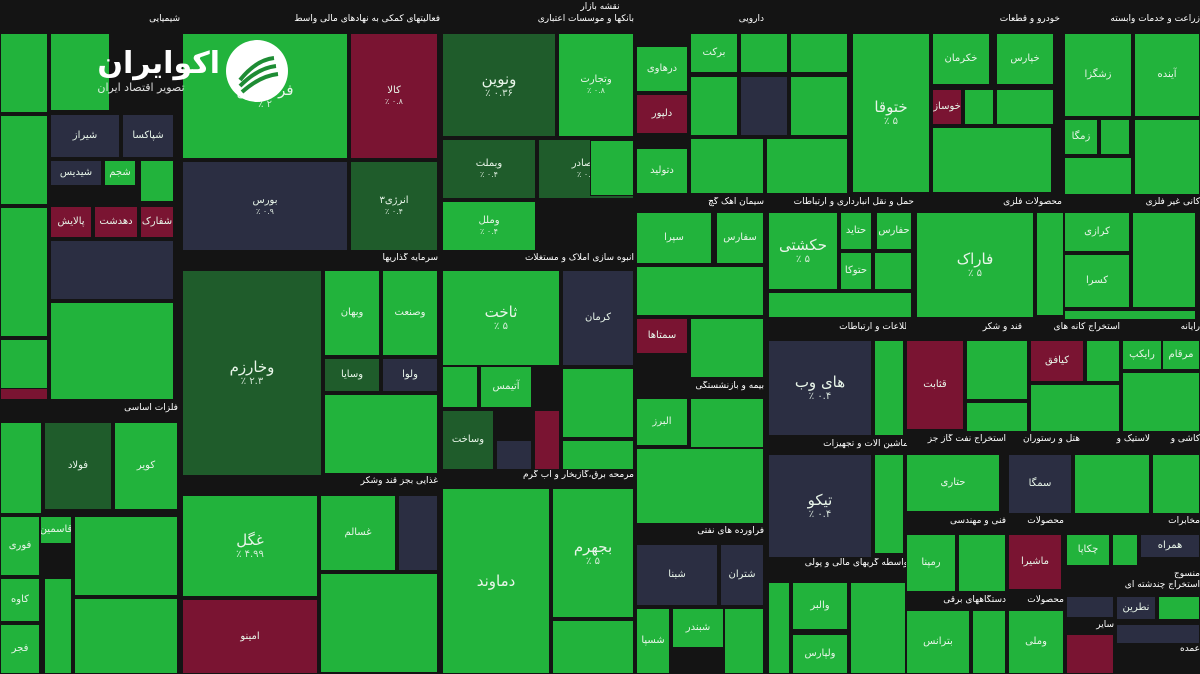  Describe the element at coordinates (961, 59) in the screenshot. I see `stock-tile: خکرمان` at that location.